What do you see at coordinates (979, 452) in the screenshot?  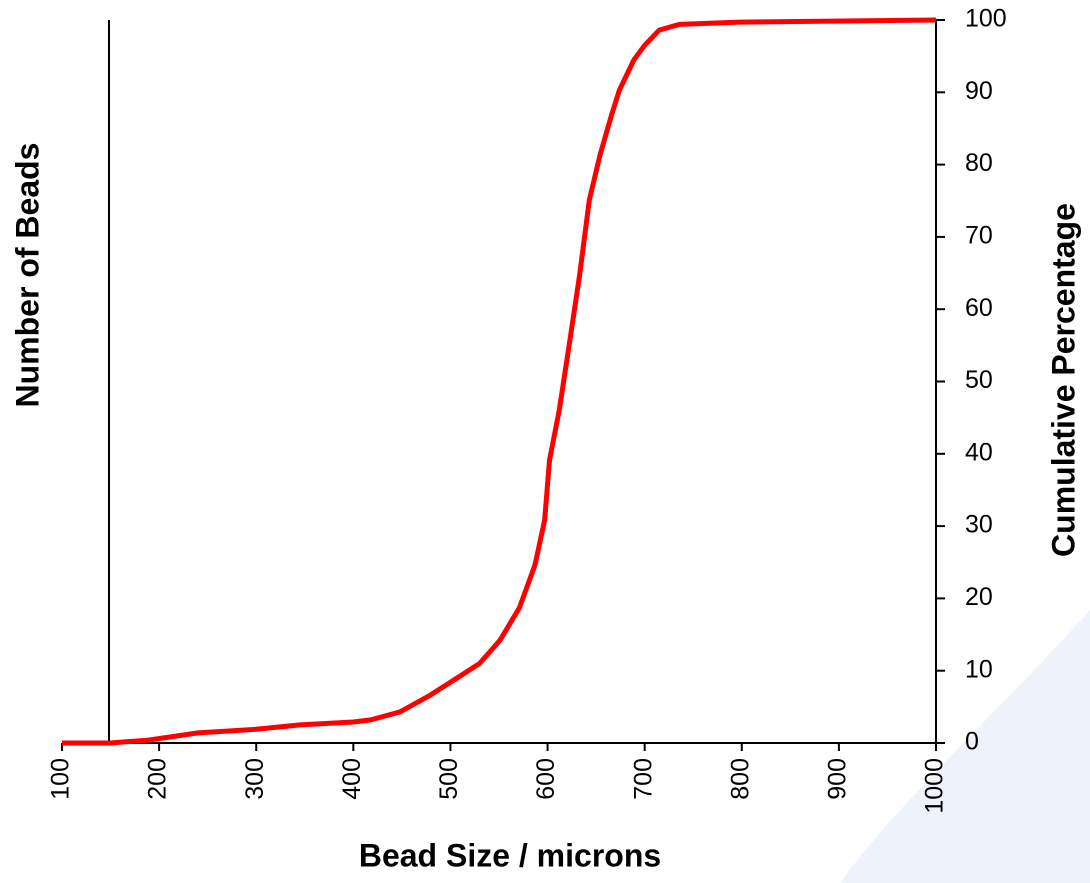 I see `y2-tick-label: 40` at bounding box center [979, 452].